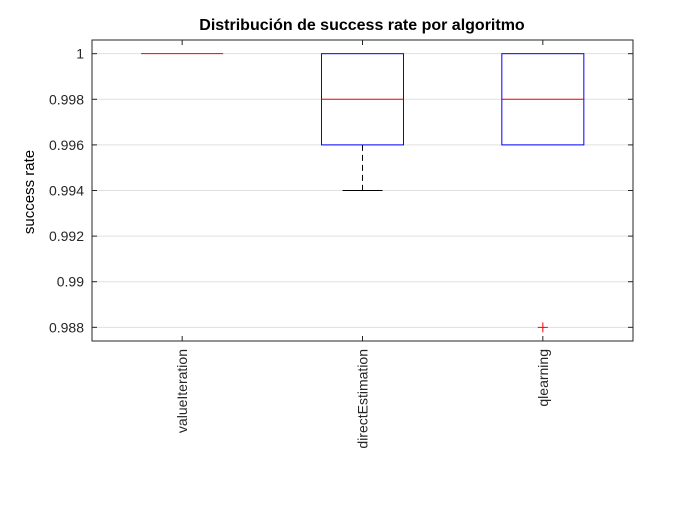 This screenshot has height=525, width=700. Describe the element at coordinates (66, 191) in the screenshot. I see `y-tick-label: 0.994` at that location.